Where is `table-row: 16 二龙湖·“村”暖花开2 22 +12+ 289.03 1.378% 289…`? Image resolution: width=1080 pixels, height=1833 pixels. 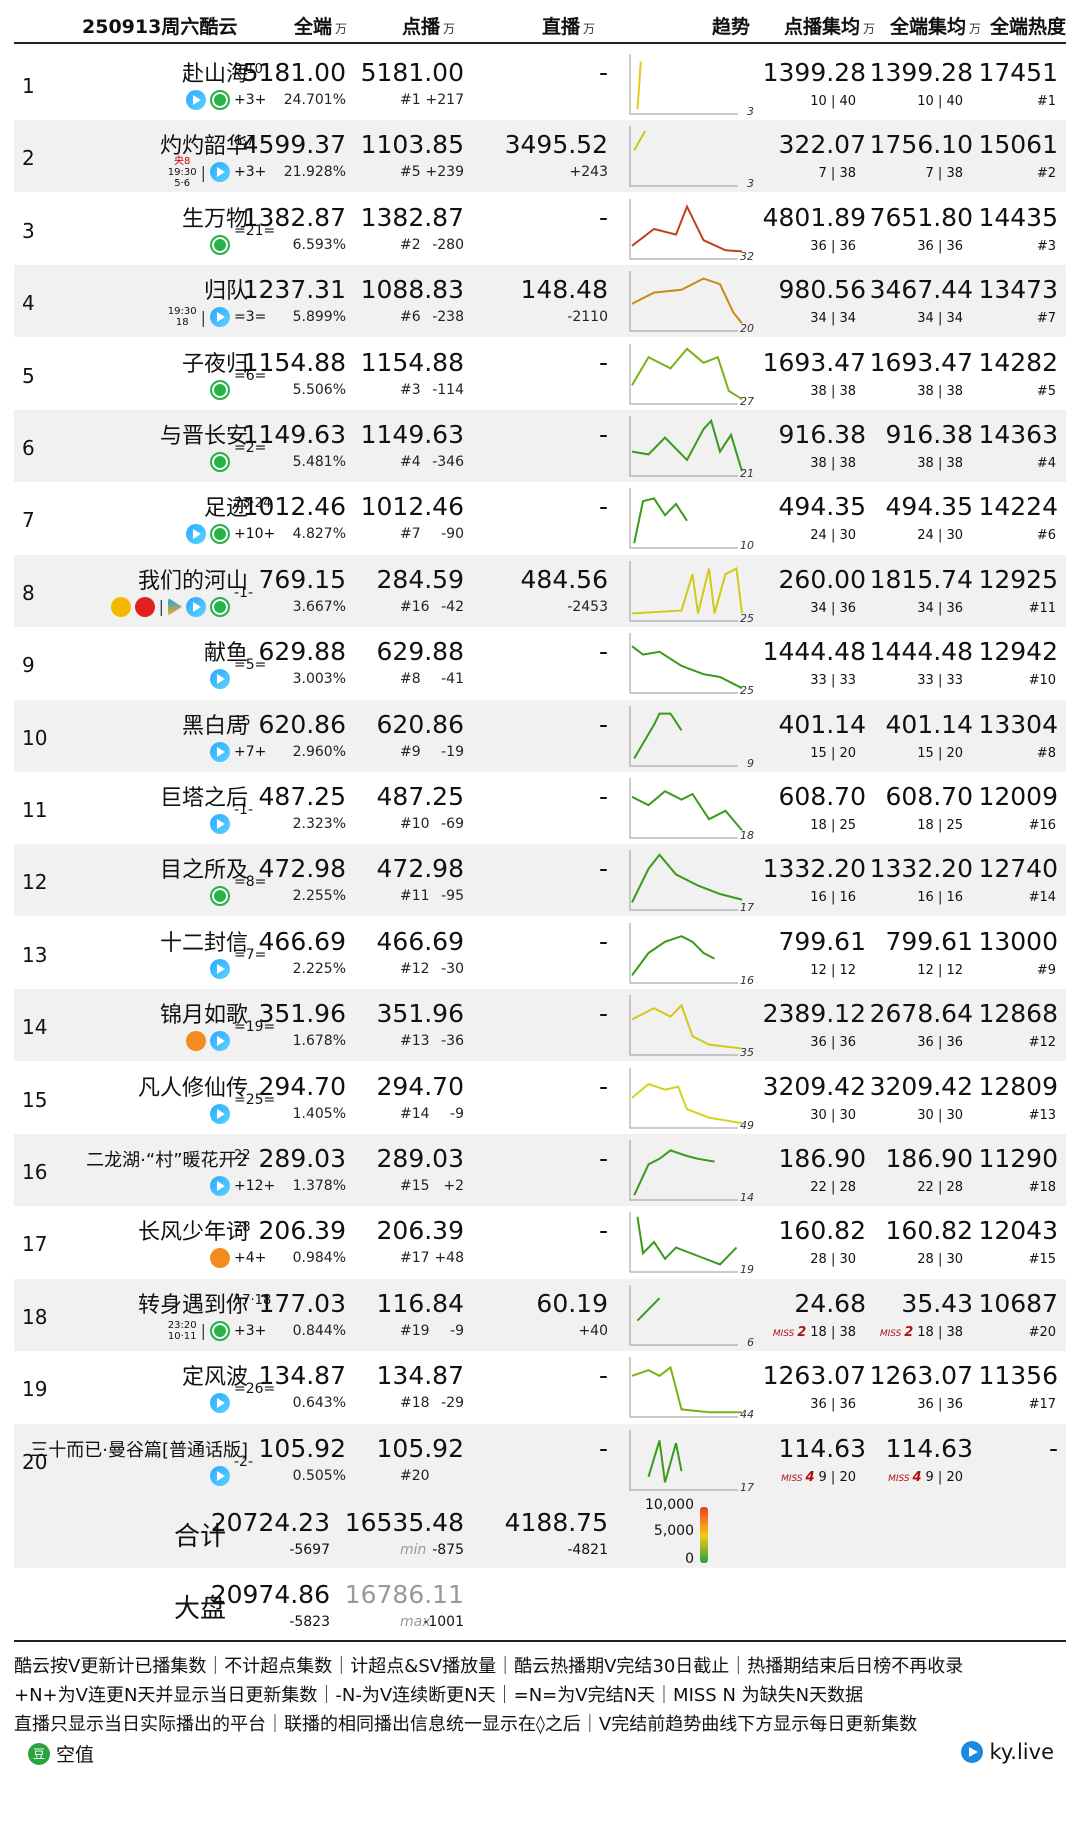
table-row: 16 二龙湖·“村”暖花开2 22 +12+ 289.03 1.378% 289… is located at coordinates (540, 1170).